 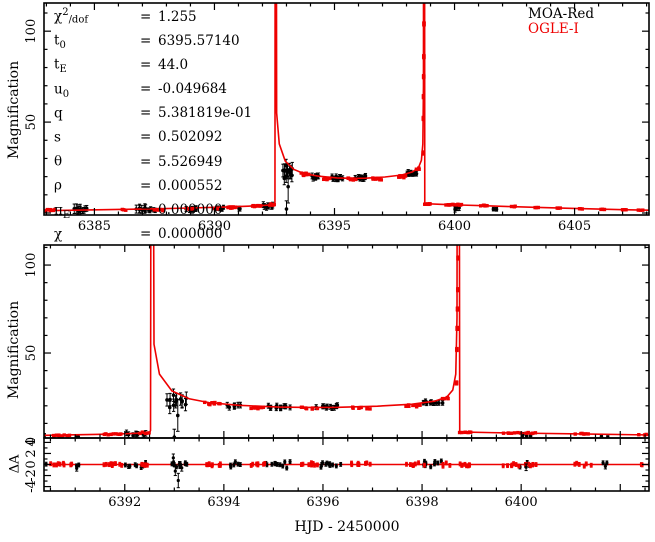 I want to click on y-tick-label: 4, so click(x=31, y=442).